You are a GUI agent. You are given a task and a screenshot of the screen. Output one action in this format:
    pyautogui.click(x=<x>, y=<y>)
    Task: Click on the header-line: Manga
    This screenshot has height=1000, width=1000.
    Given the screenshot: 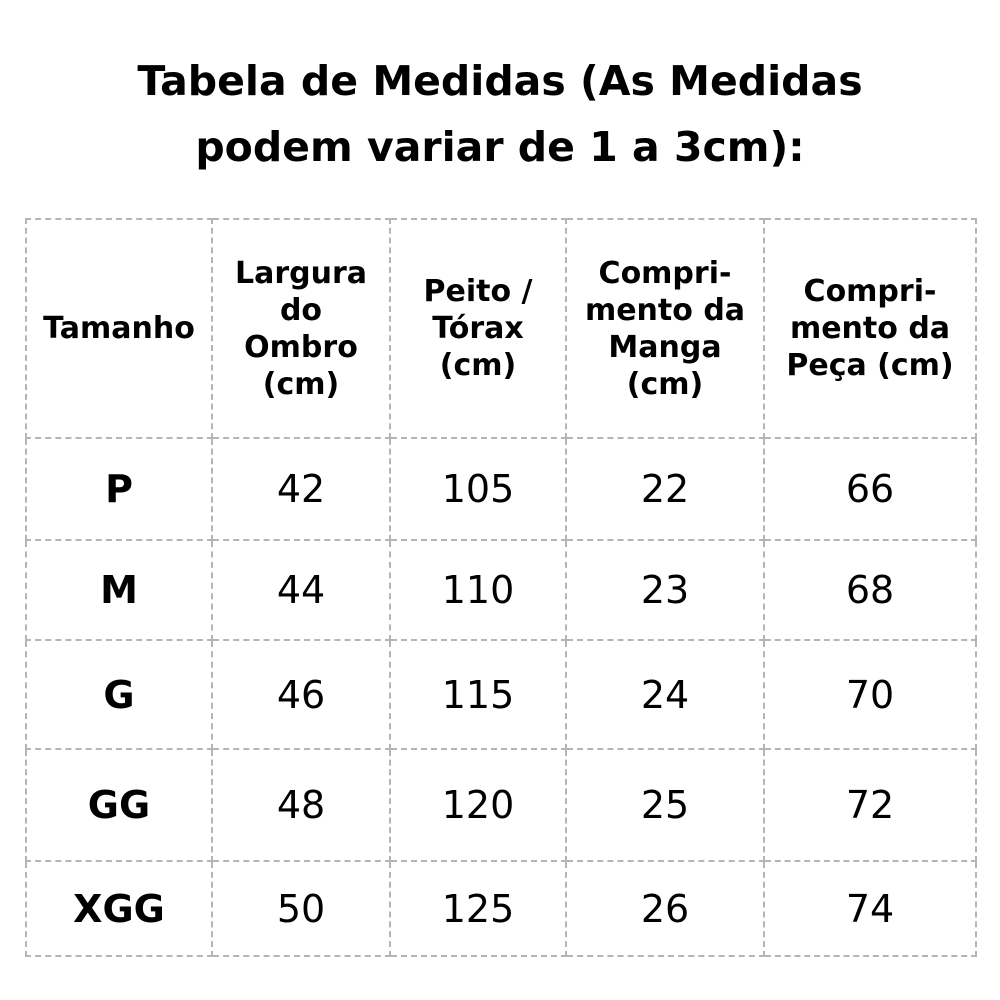 What is the action you would take?
    pyautogui.click(x=665, y=347)
    